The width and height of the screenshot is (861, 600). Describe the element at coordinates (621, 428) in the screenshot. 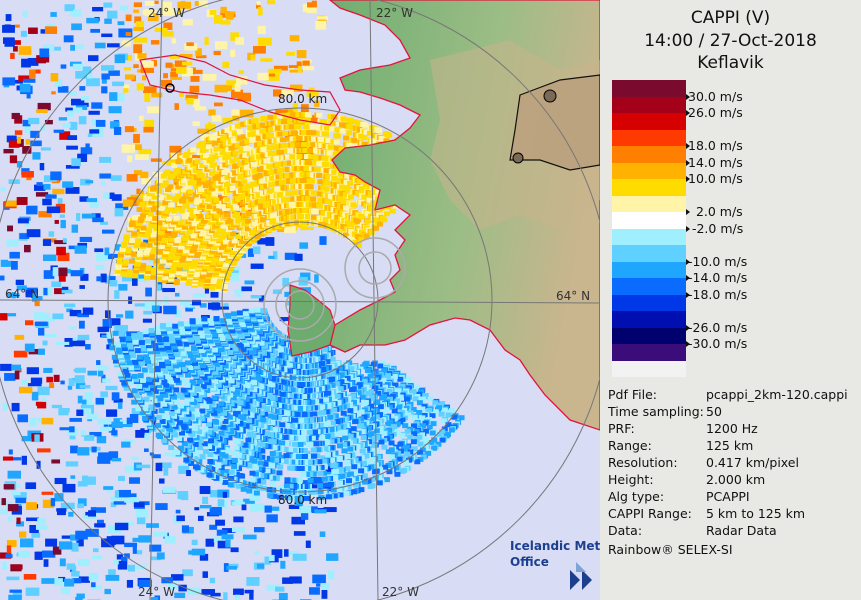

I see `metadata-key: PRF:` at that location.